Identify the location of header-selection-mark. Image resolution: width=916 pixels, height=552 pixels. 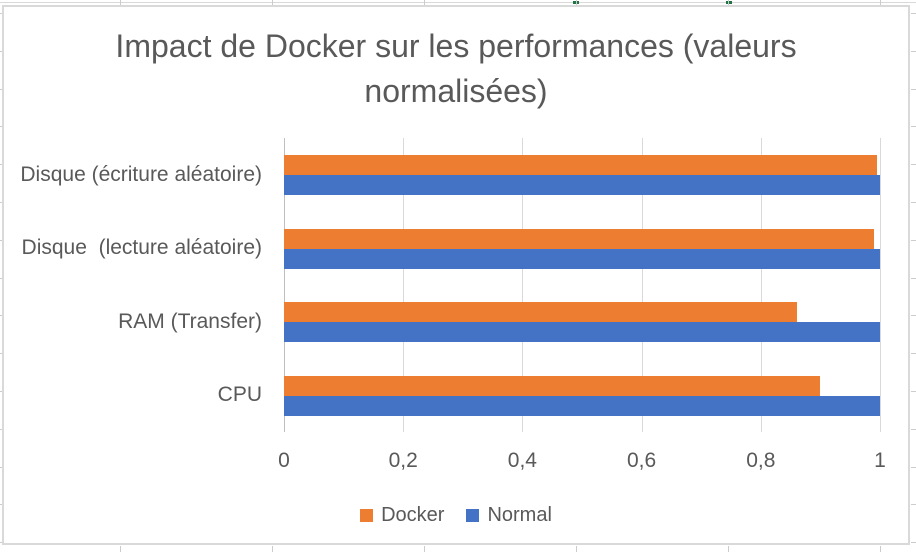
(729, 2).